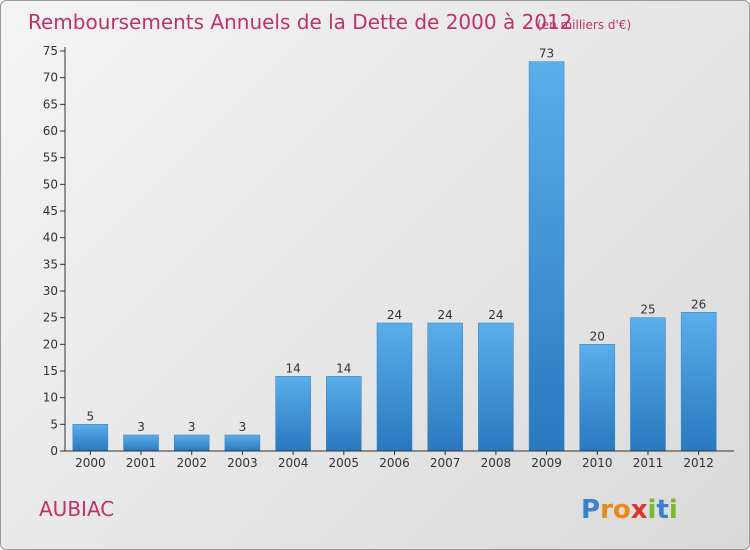  Describe the element at coordinates (50, 184) in the screenshot. I see `y-tick-label: 50` at that location.